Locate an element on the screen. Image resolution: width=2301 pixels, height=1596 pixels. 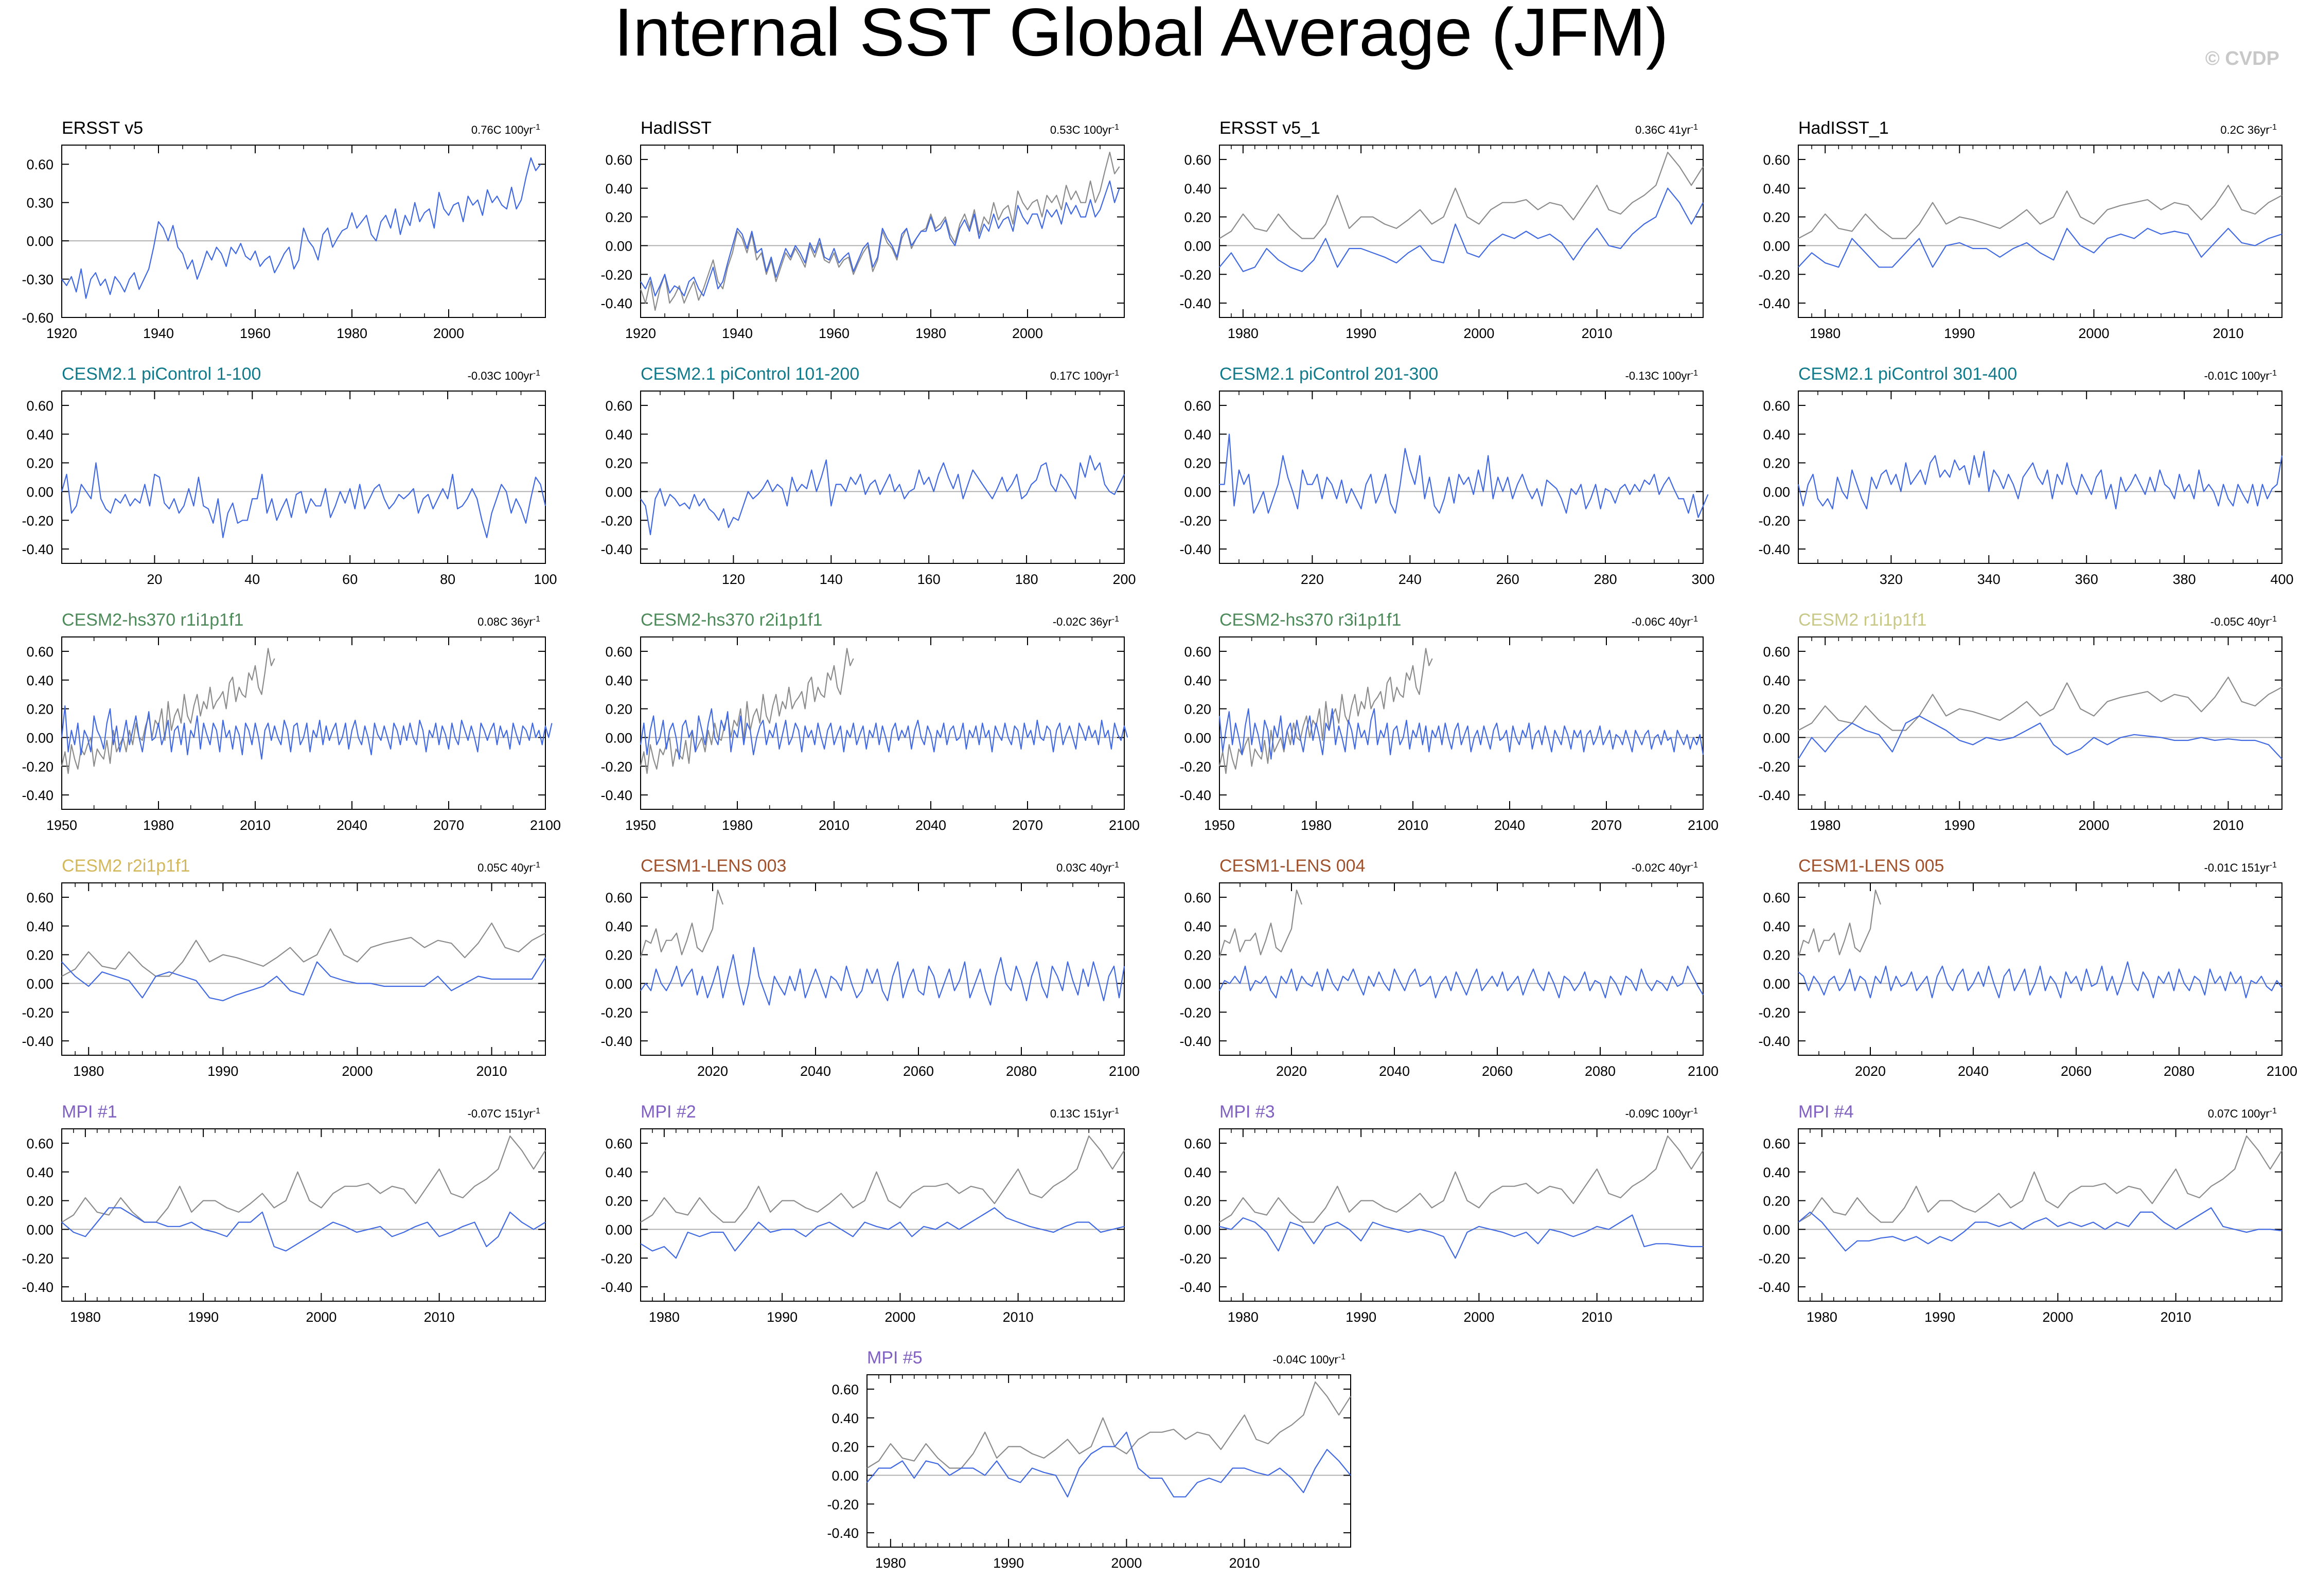
panel-title: CESM2-hs370 r3i1p1f1 is located at coordinates (1310, 620).